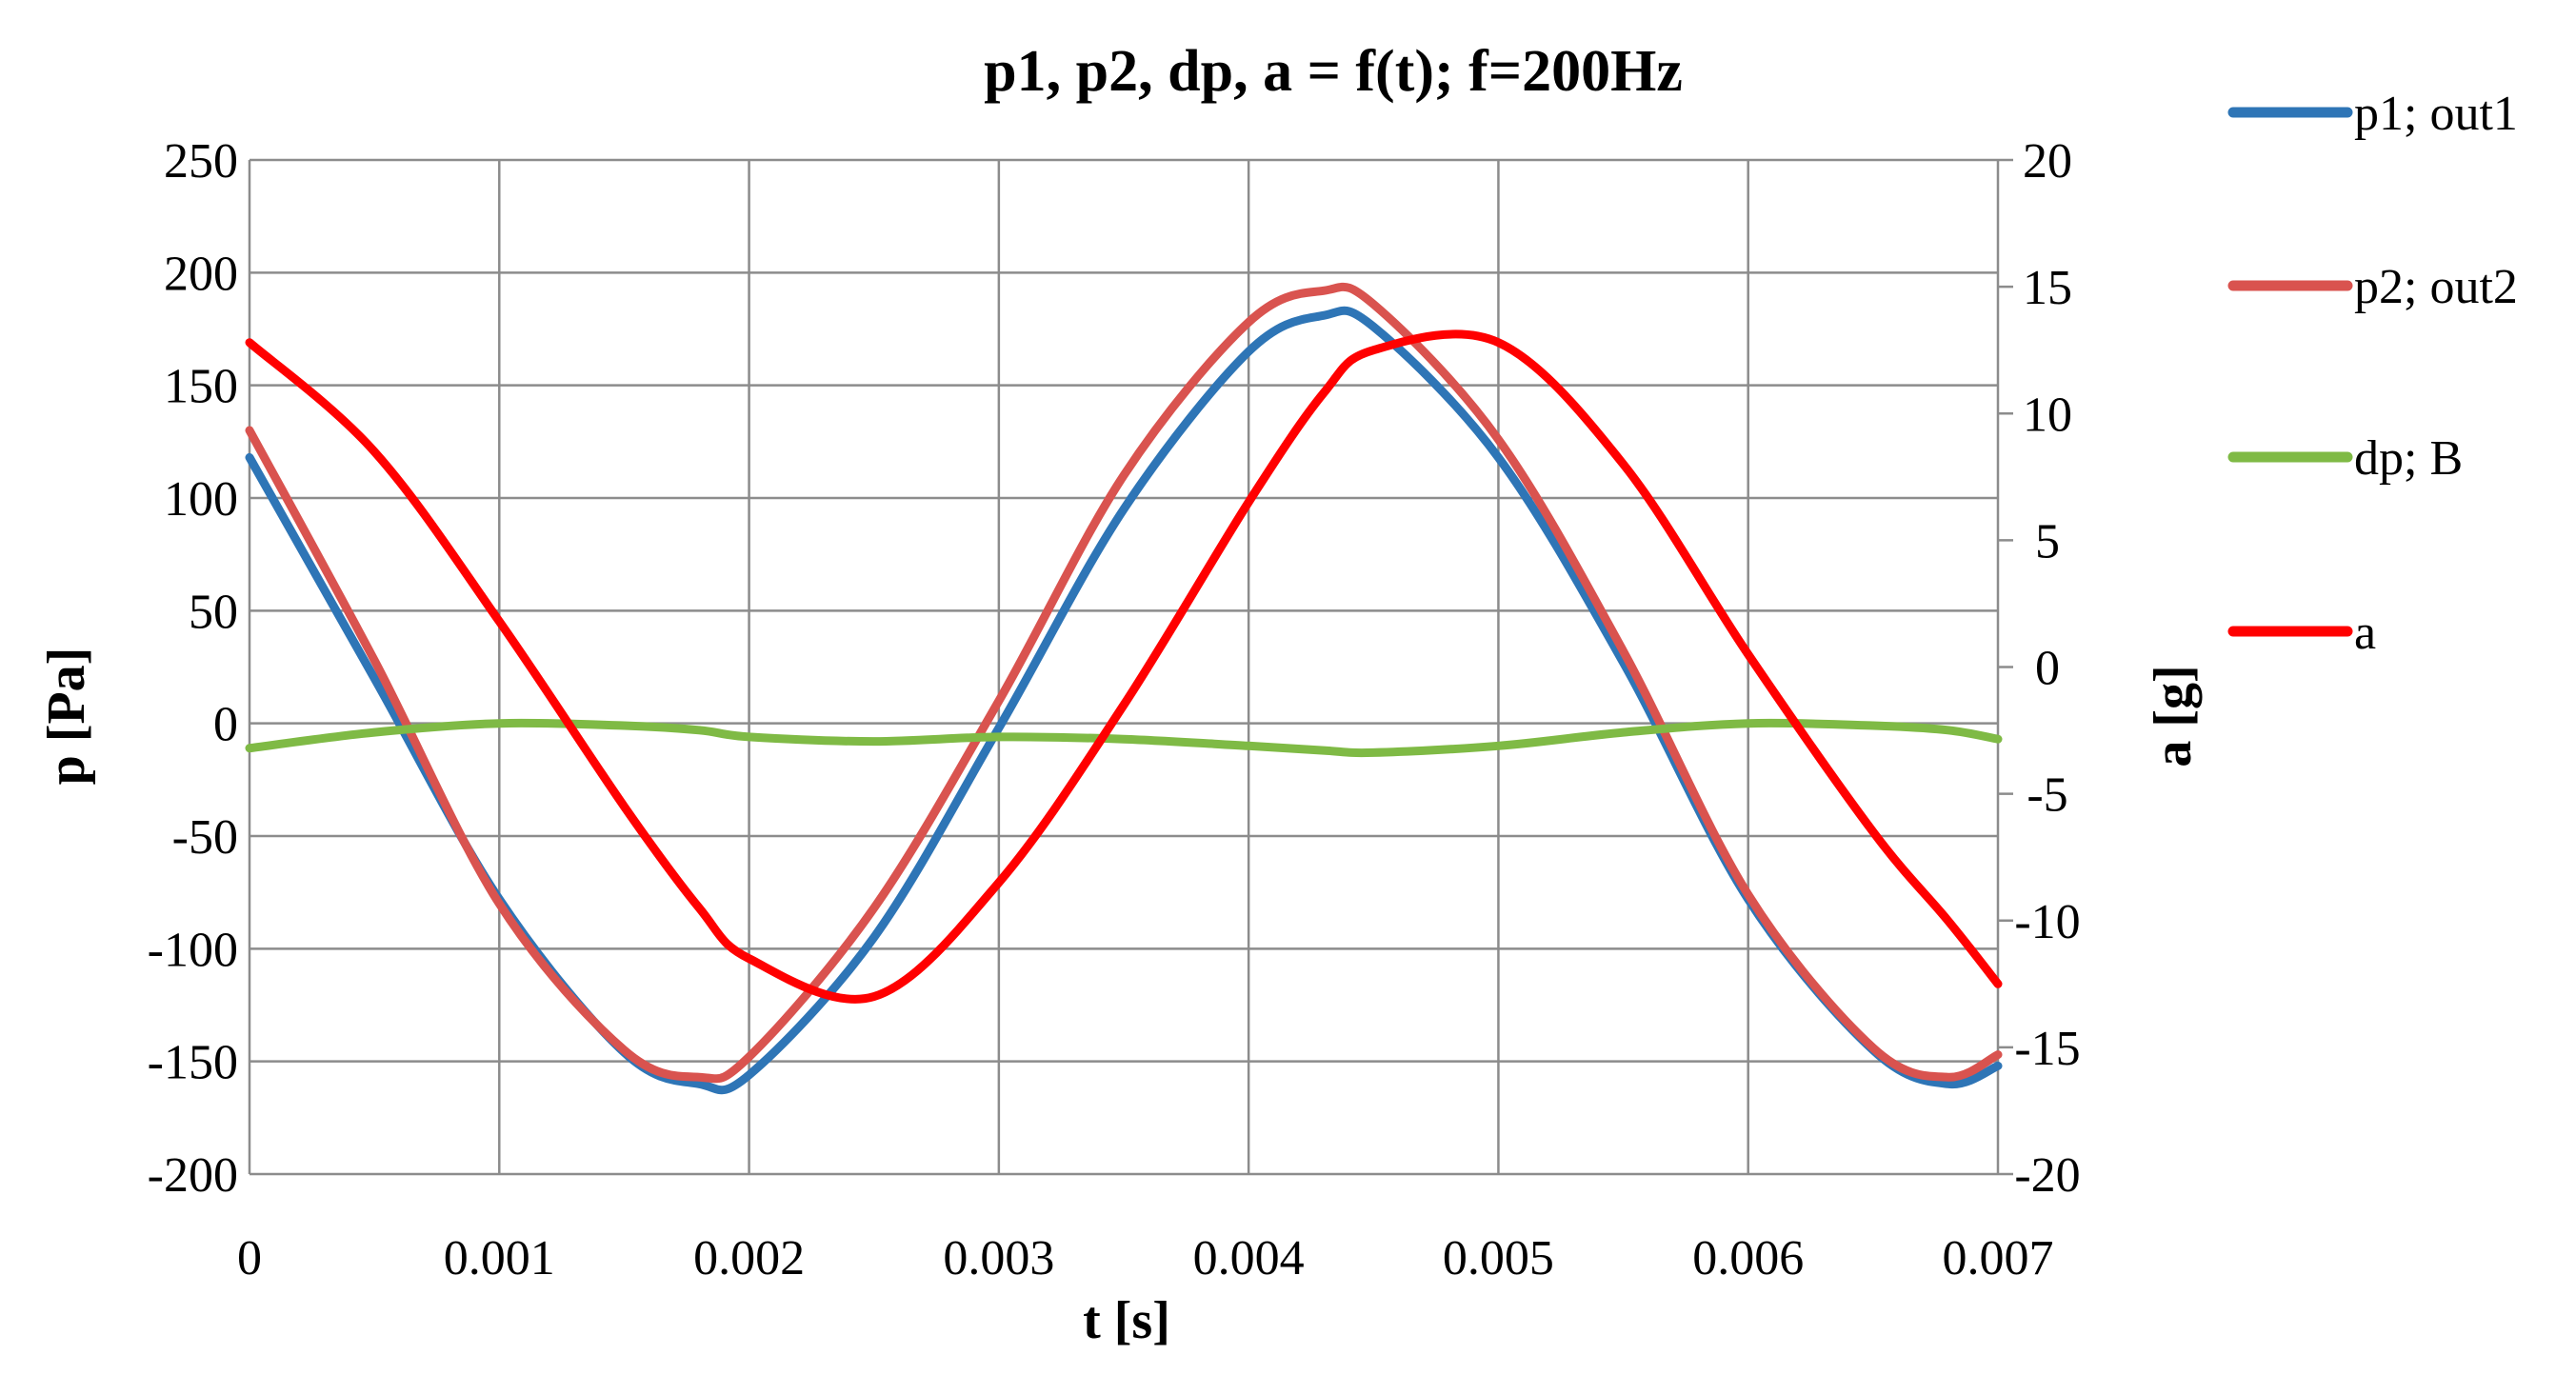 The width and height of the screenshot is (2576, 1375). I want to click on y2-tick-label: -15, so click(2047, 1049).